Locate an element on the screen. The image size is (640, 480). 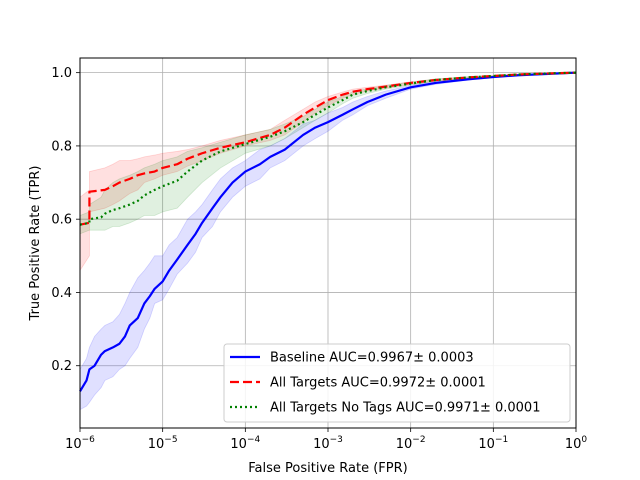
all-targets-legend-label: All Targets AUC=0.9972± 0.0001 is located at coordinates (378, 383).